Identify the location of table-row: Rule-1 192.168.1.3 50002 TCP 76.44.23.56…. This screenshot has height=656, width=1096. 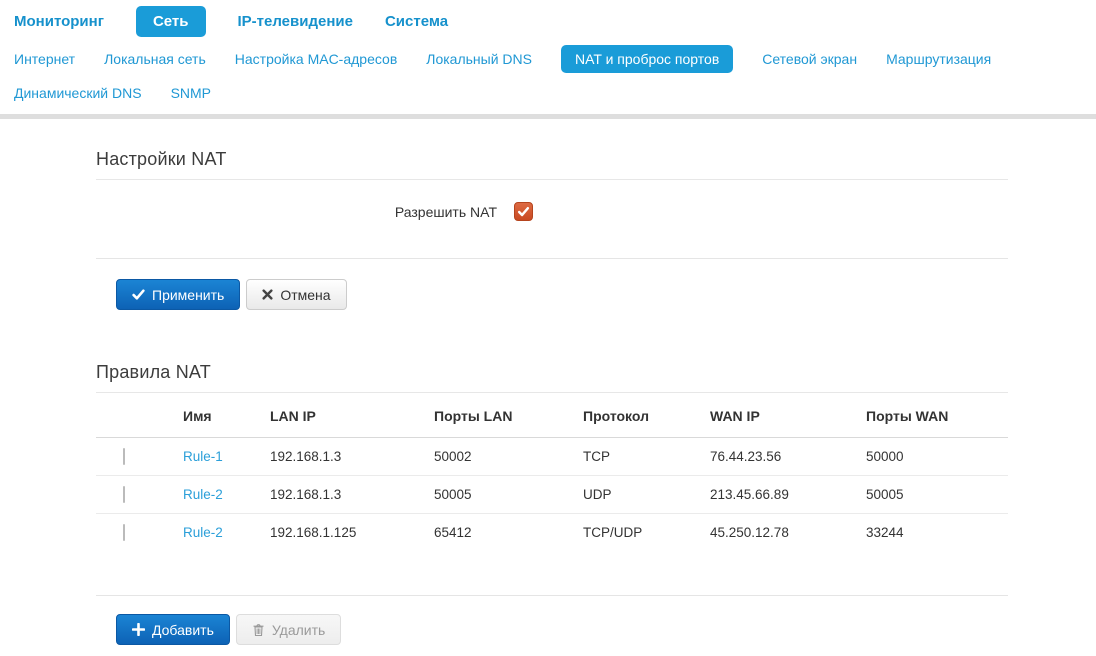
(552, 456).